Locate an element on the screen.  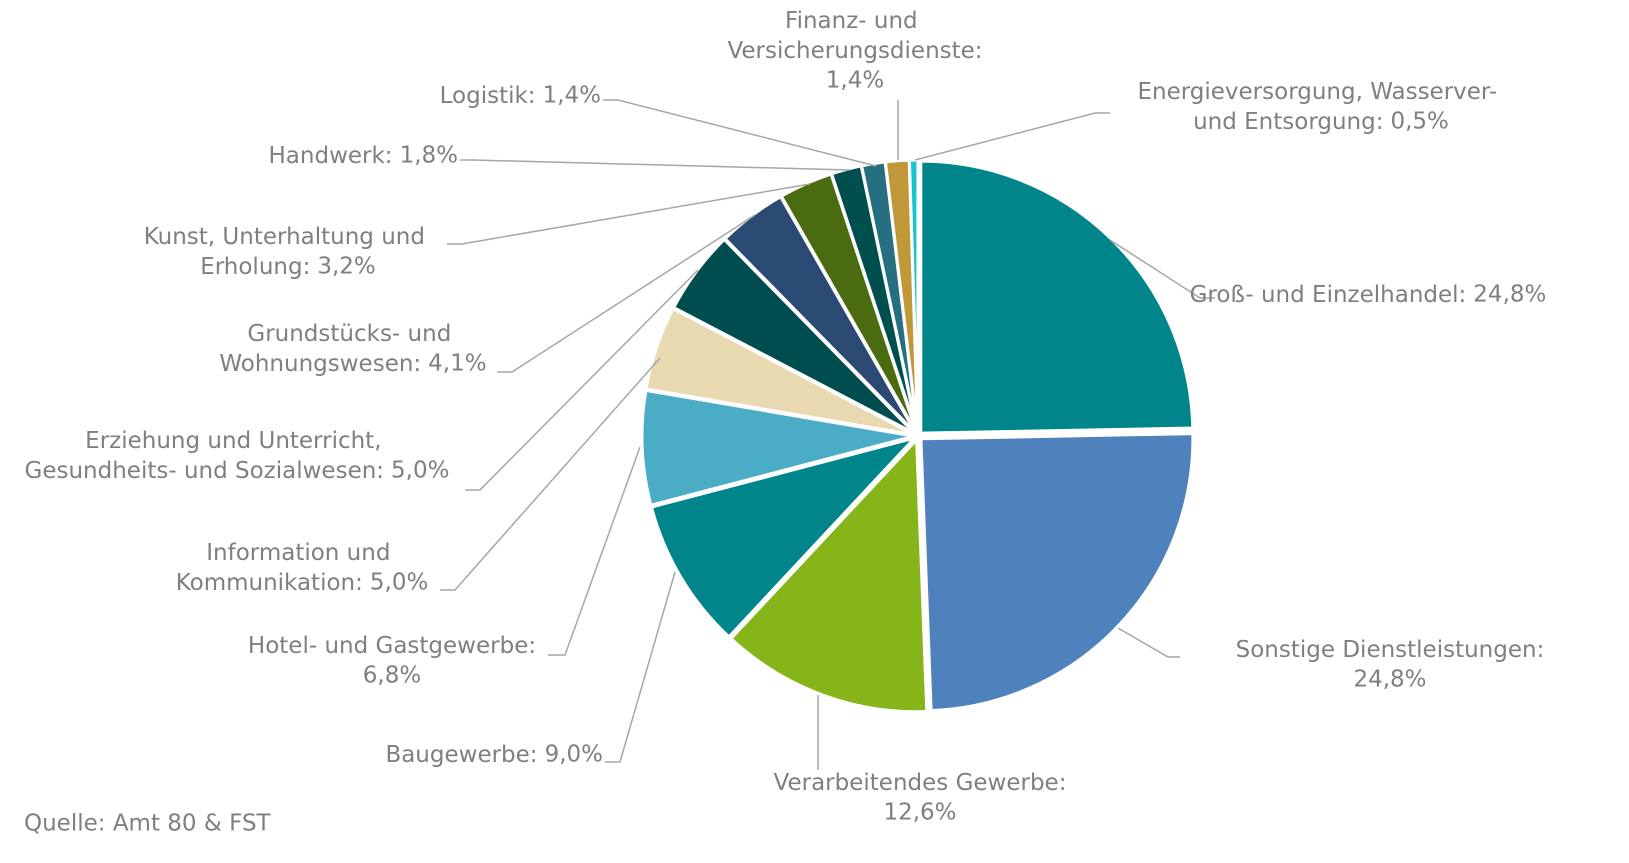
category-label: Baugewerbe: is located at coordinates (461, 755).